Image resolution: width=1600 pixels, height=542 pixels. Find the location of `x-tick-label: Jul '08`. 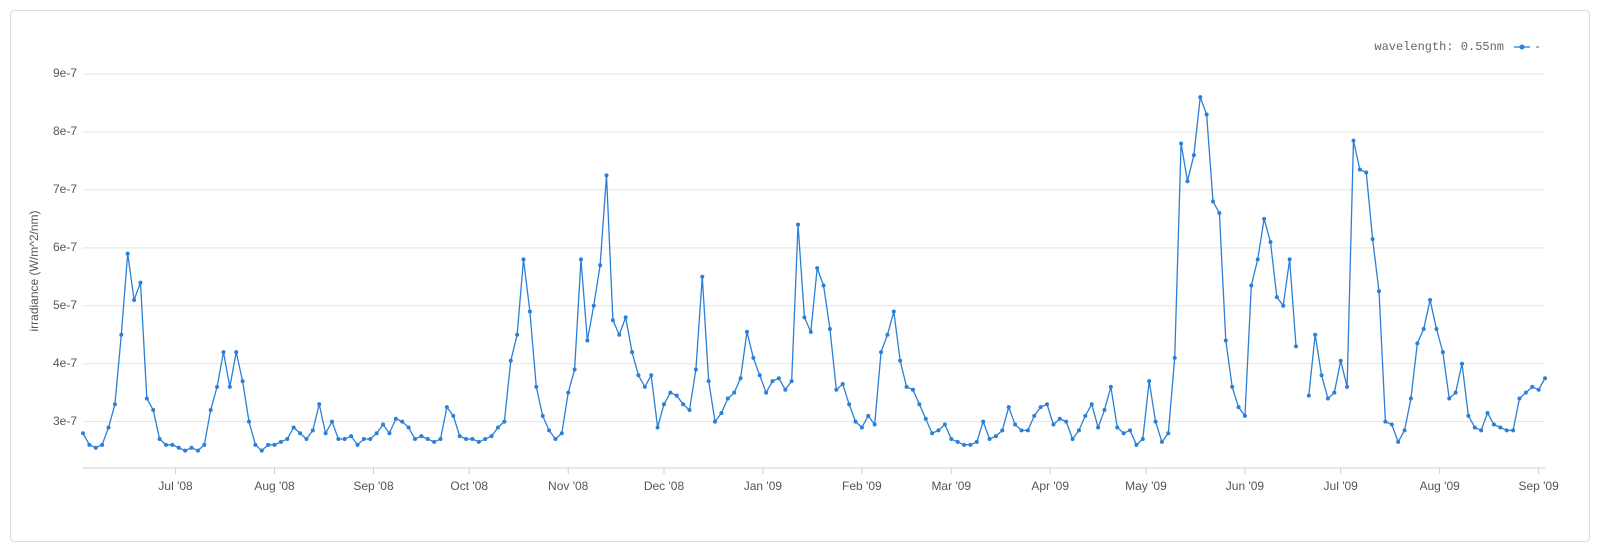

x-tick-label: Jul '08 is located at coordinates (175, 486).